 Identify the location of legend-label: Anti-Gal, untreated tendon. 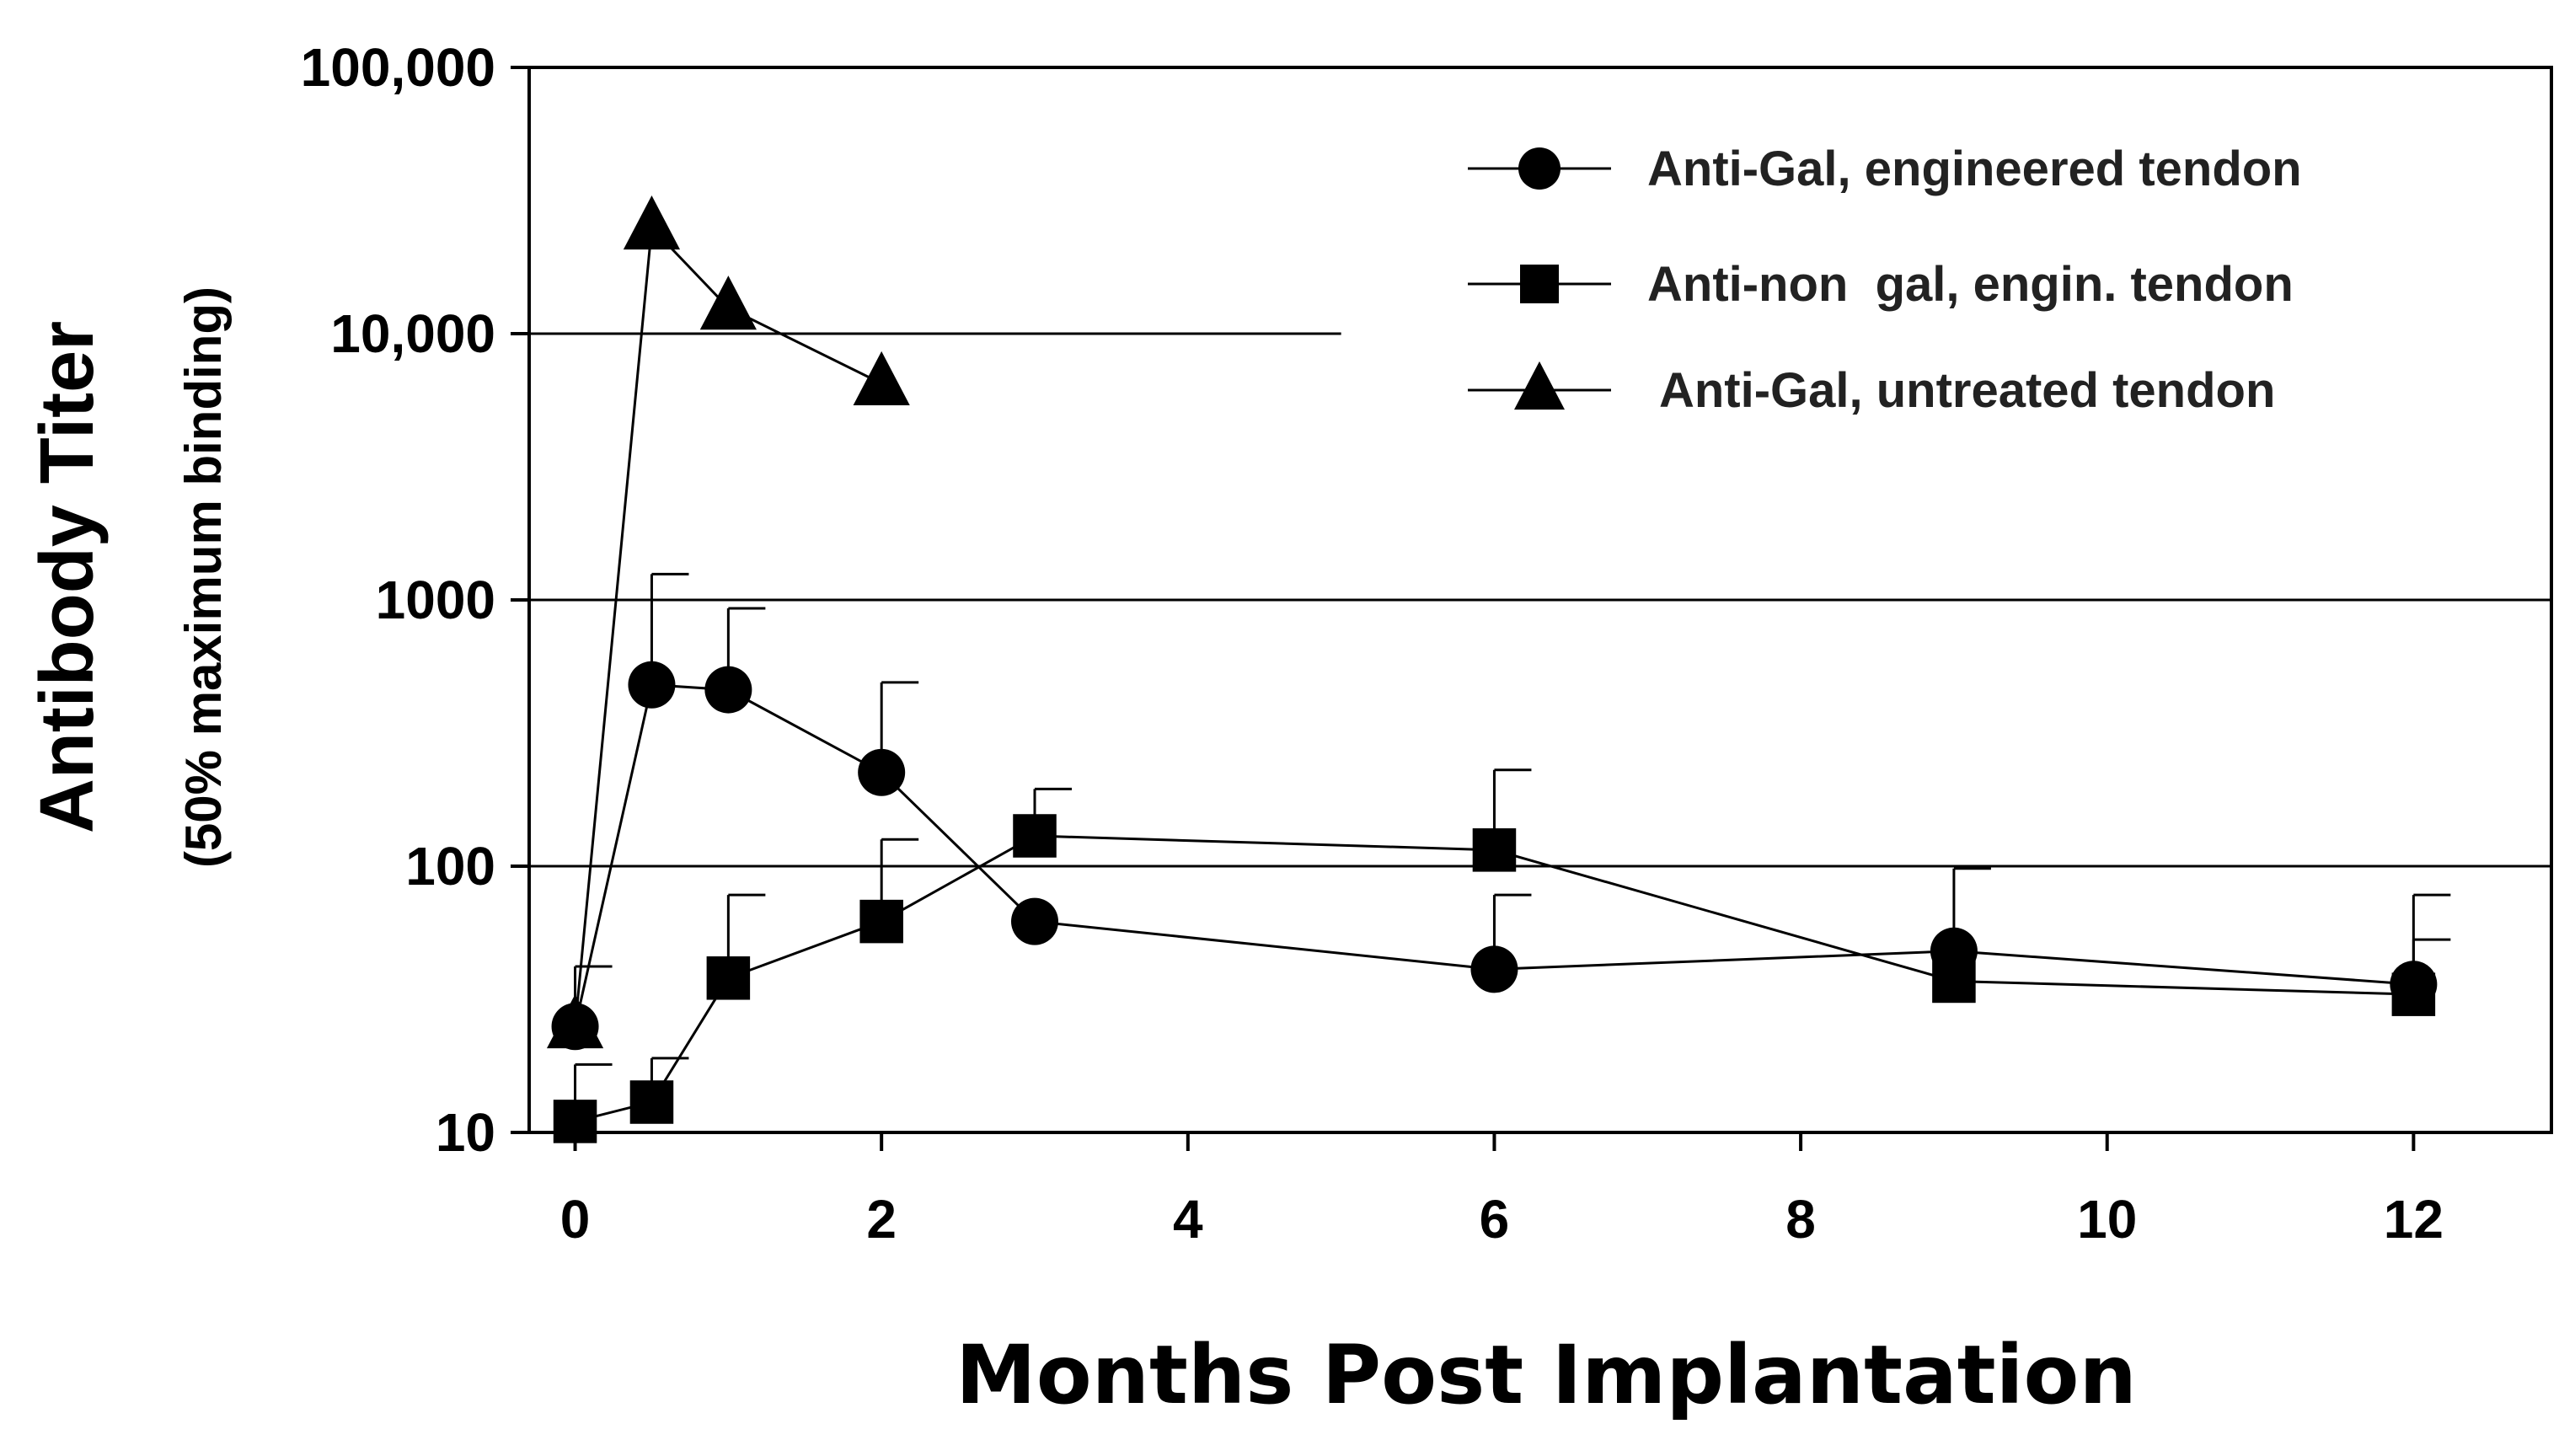
(1961, 390).